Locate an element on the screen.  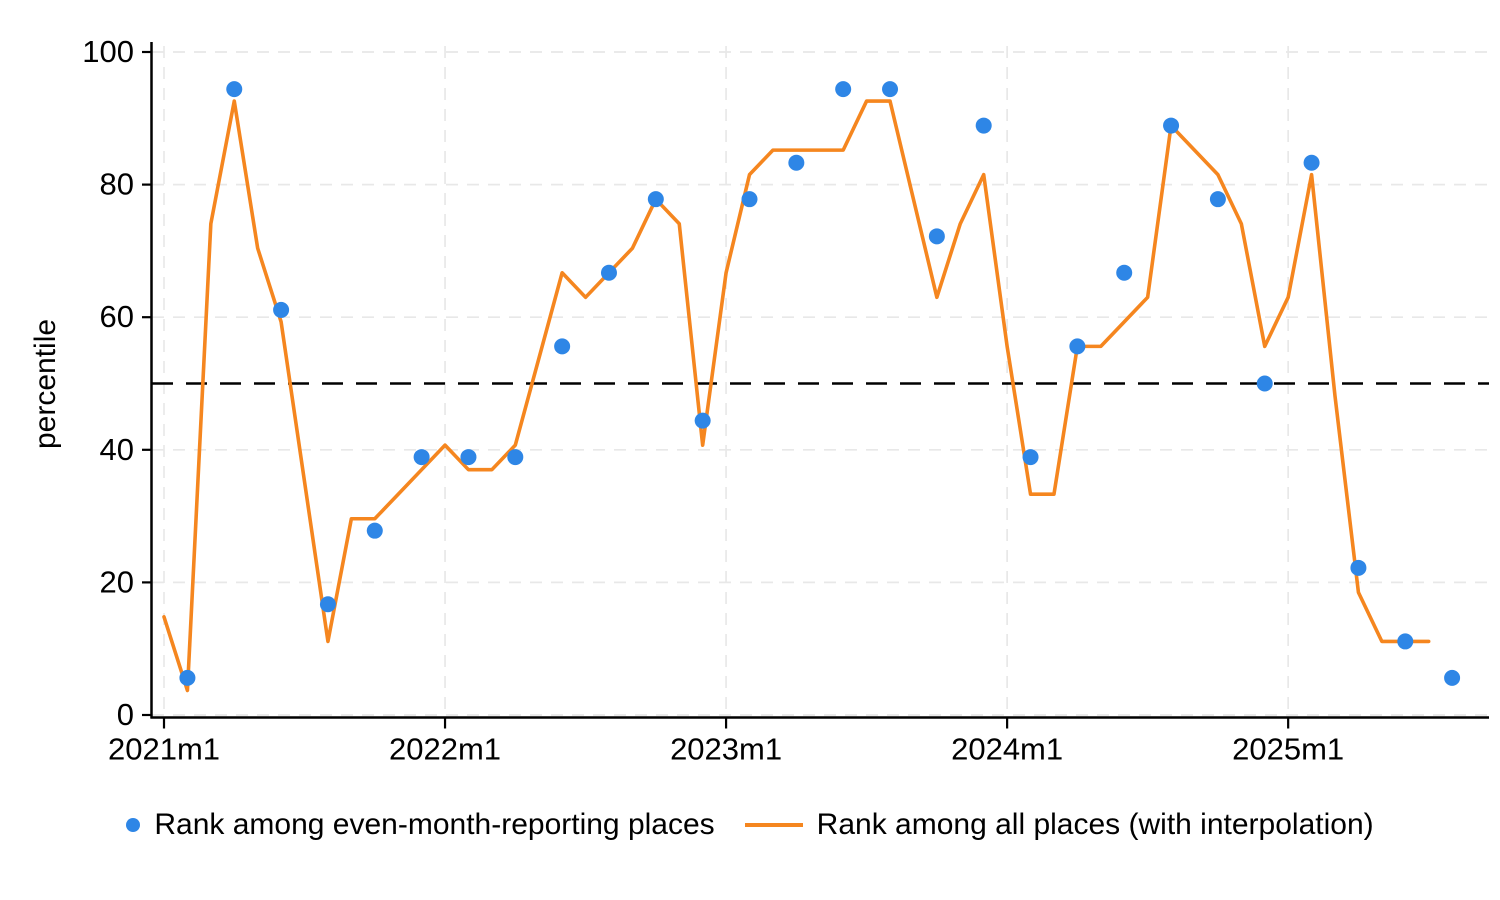
y-tick-label: 20 is located at coordinates (117, 581).